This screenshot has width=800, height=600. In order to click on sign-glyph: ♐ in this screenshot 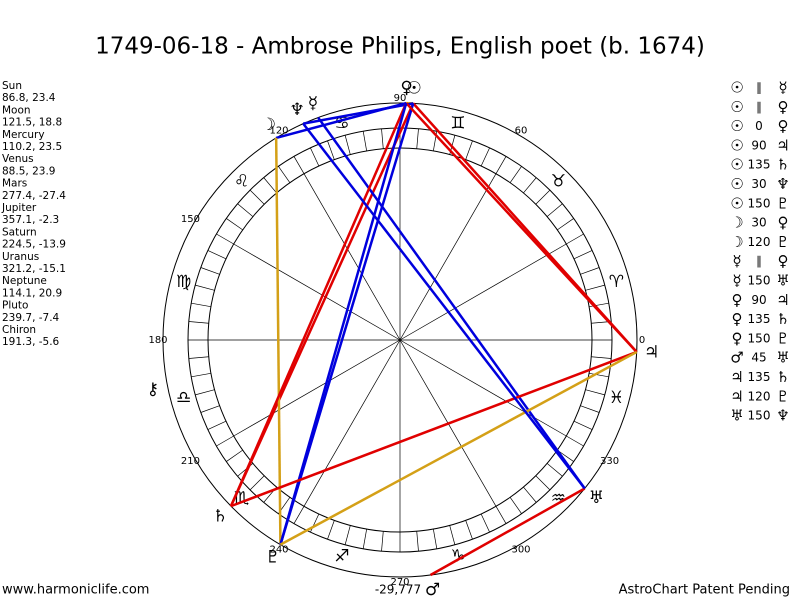, I will do `click(341, 556)`.